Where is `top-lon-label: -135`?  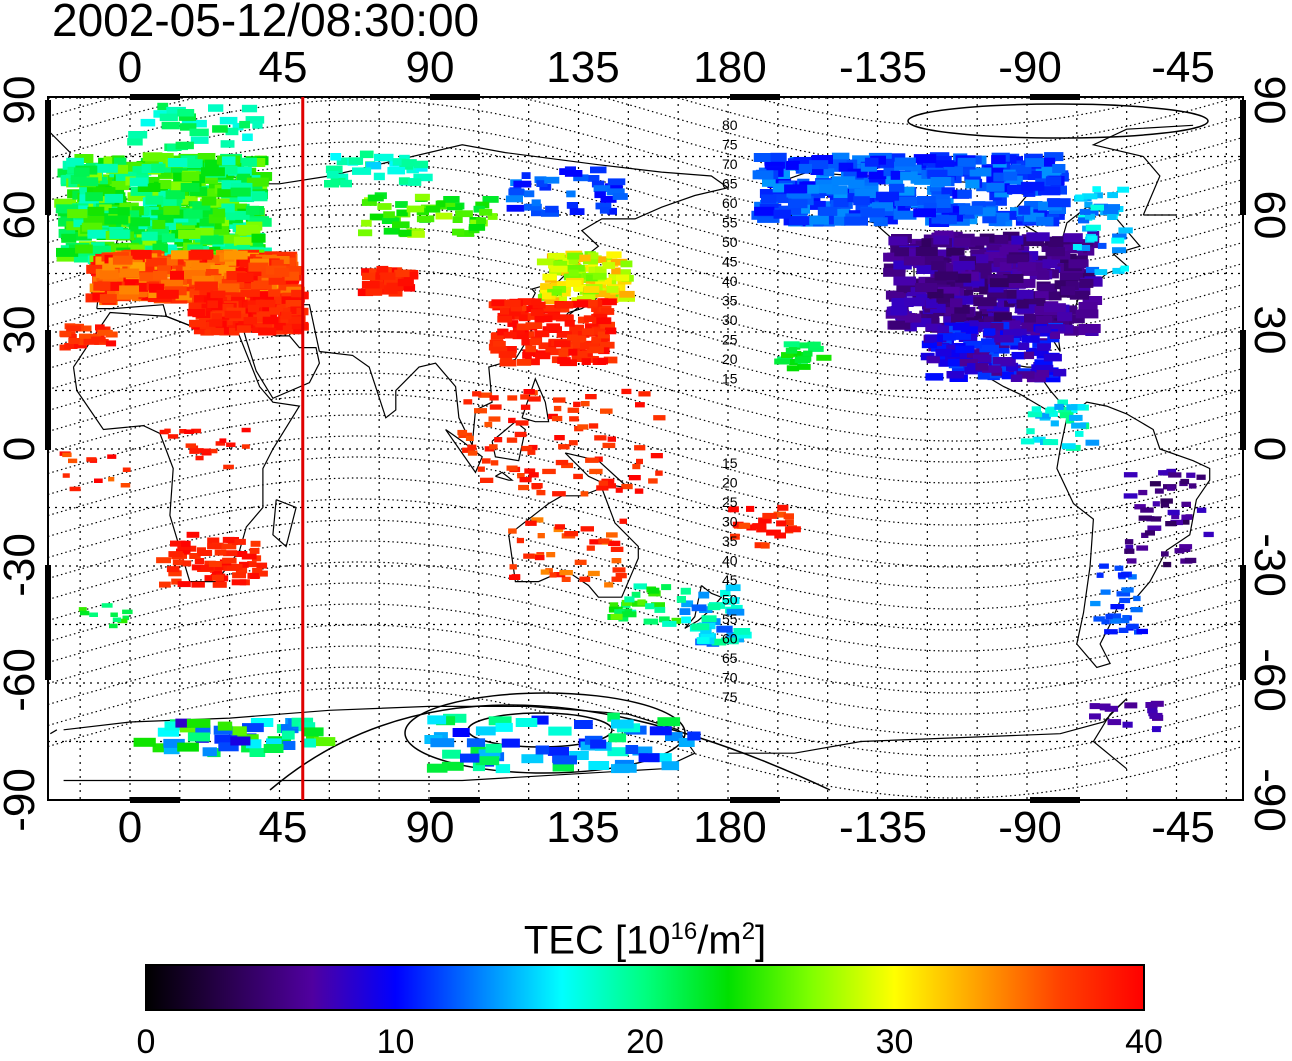
top-lon-label: -135 is located at coordinates (883, 67).